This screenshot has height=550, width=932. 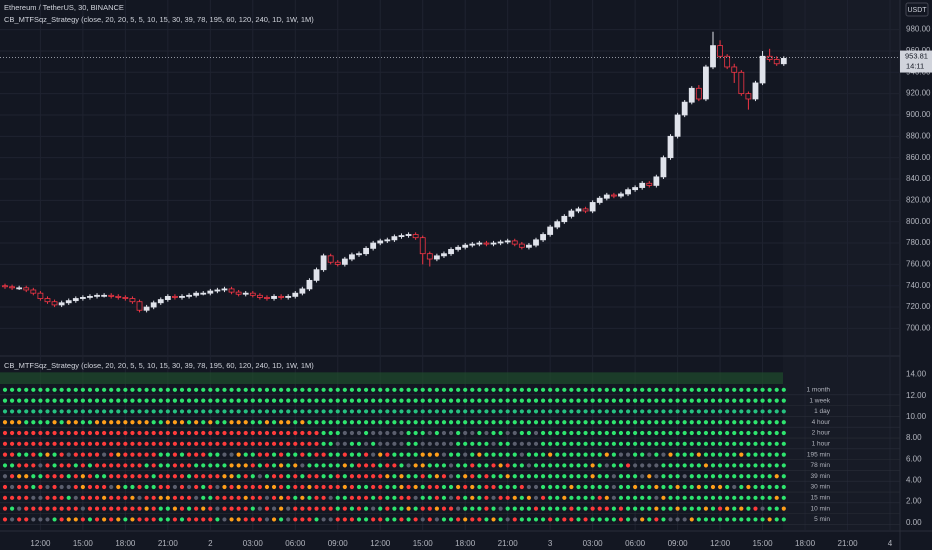 I want to click on currency-label: USDT, so click(x=917, y=10).